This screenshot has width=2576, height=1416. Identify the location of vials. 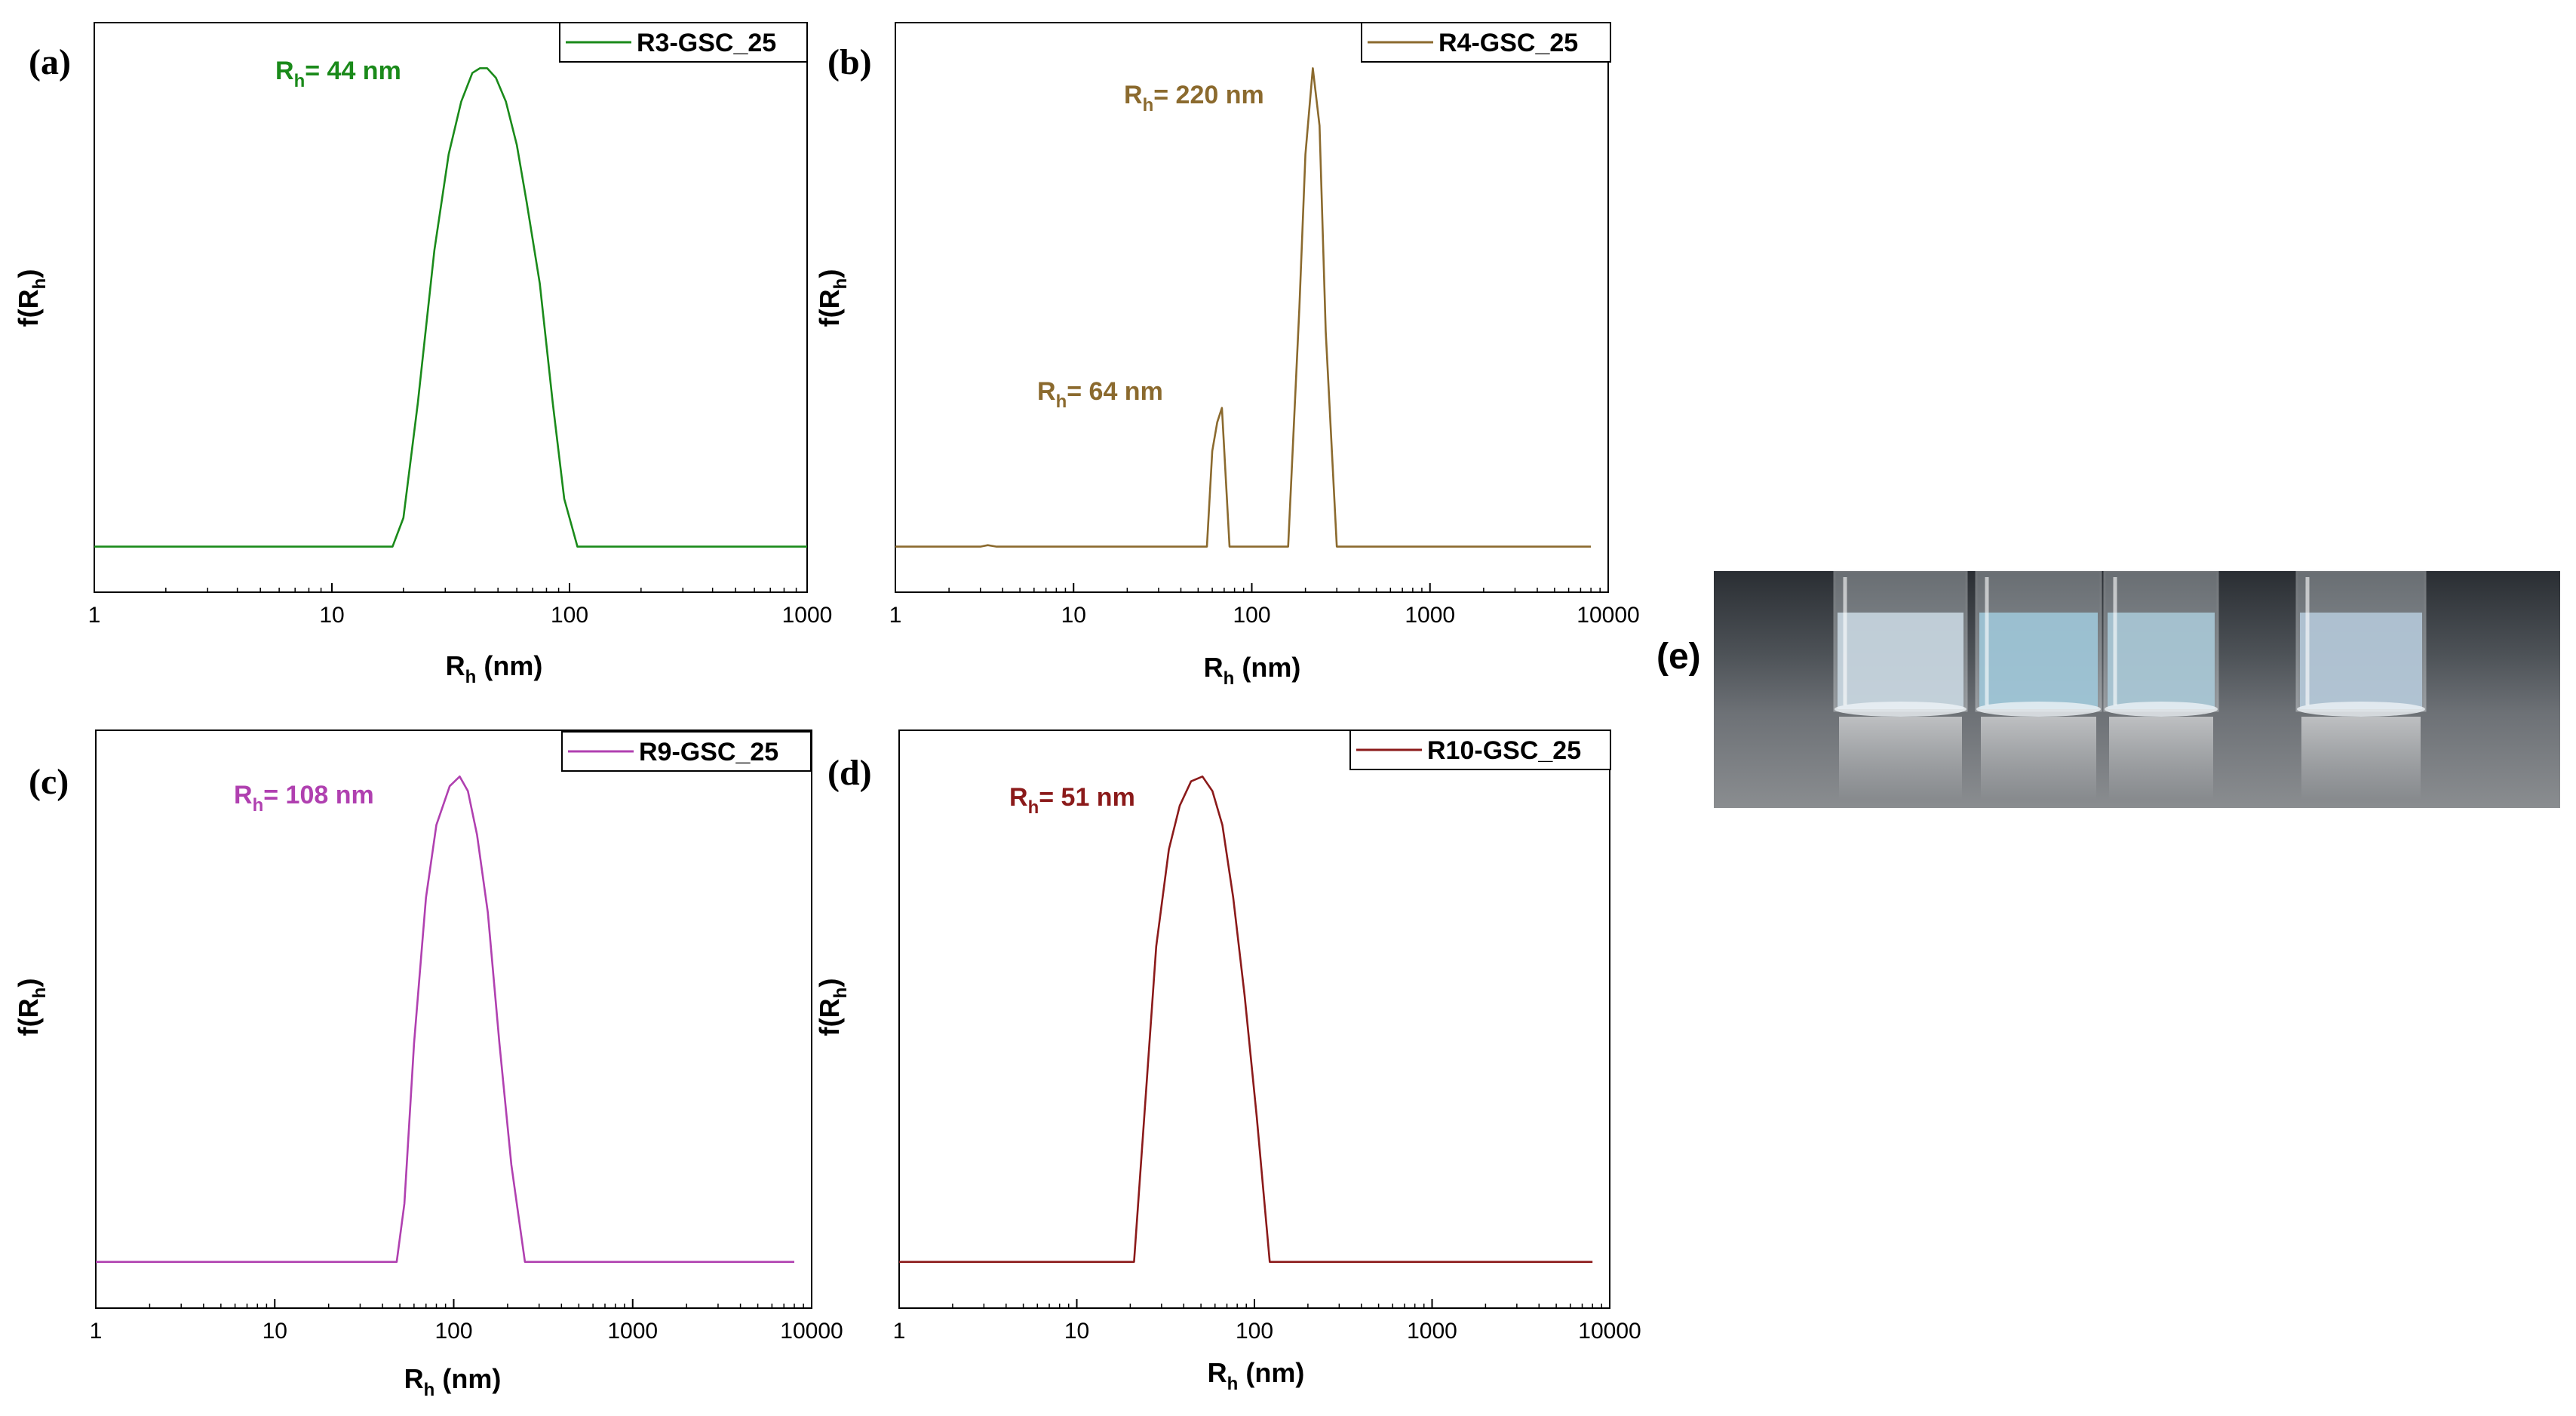
(2130, 685).